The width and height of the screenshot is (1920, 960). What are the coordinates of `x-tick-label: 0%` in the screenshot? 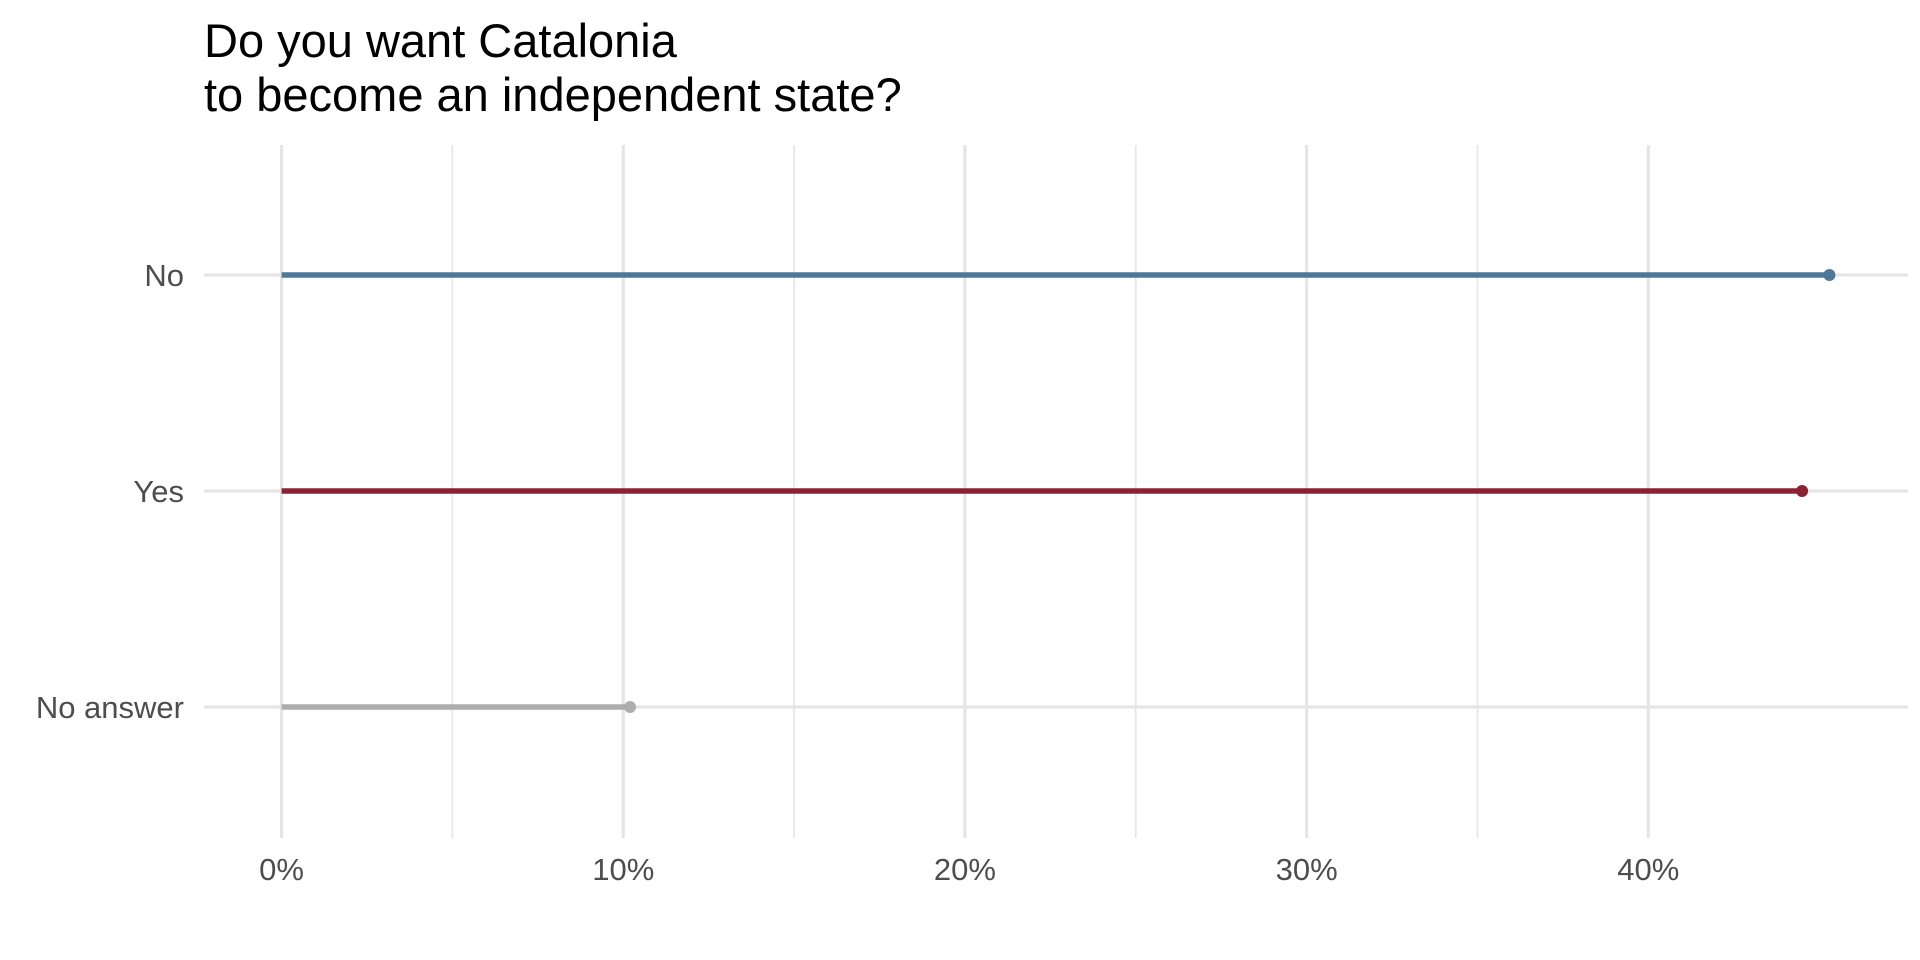 It's located at (281, 869).